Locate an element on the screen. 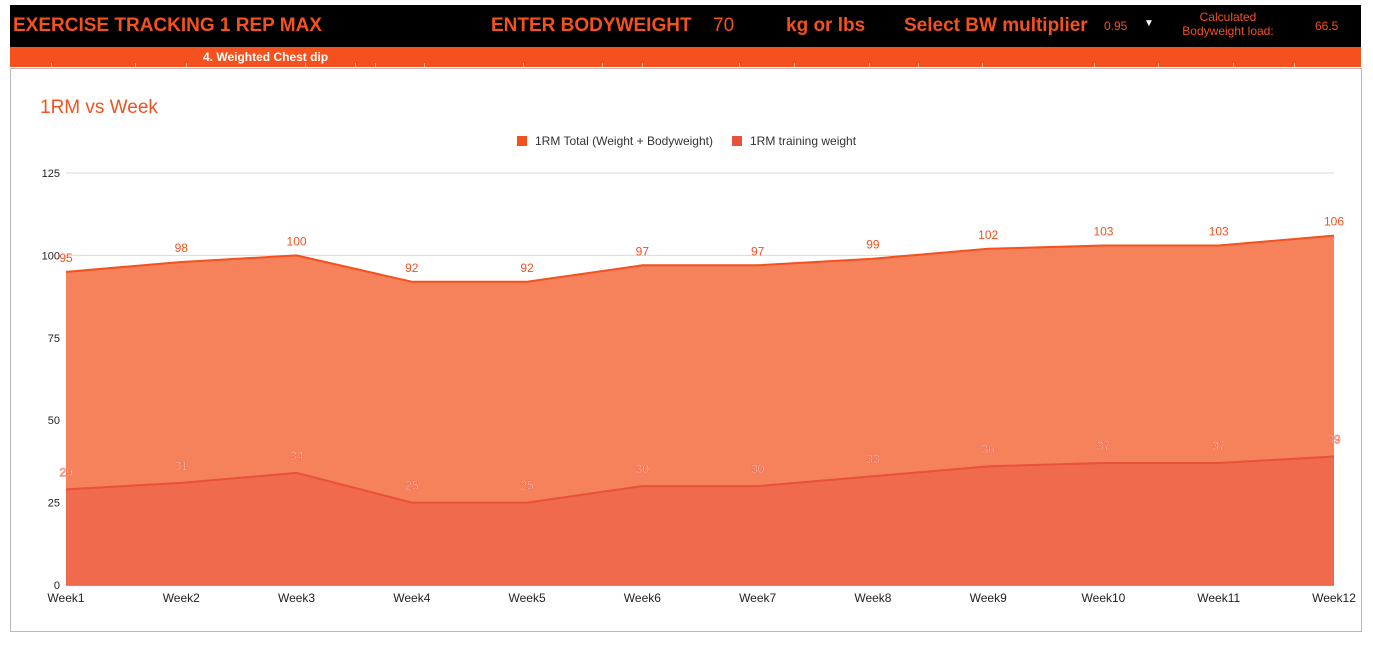 The height and width of the screenshot is (652, 1373). data-label: 39 is located at coordinates (1334, 439).